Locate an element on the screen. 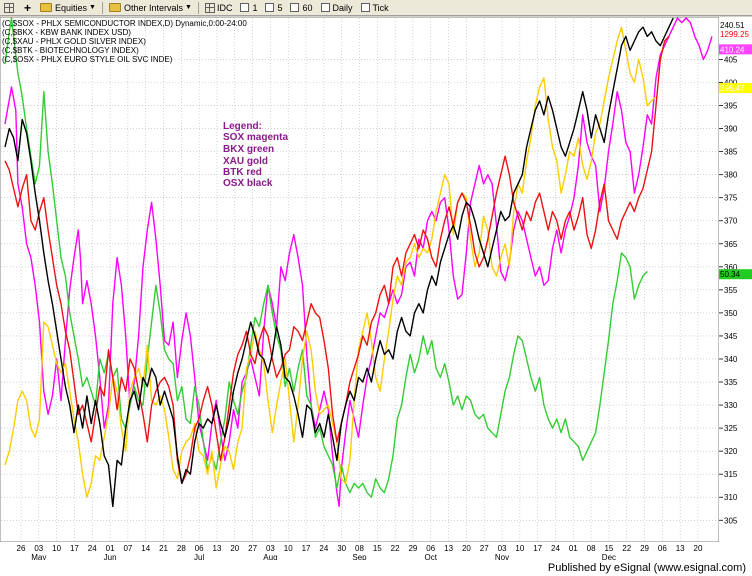  y-tick-label: 305 is located at coordinates (731, 520).